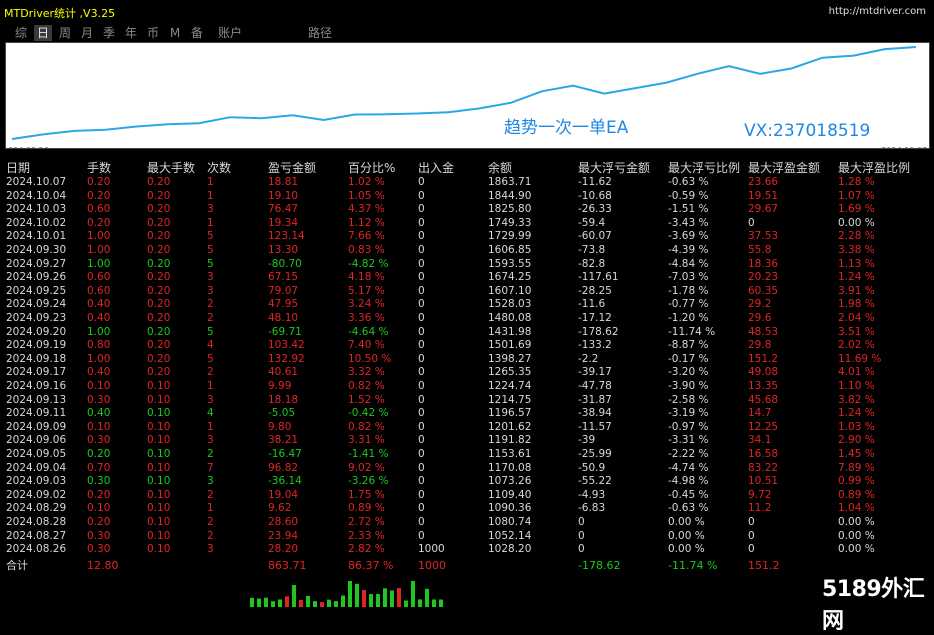 The width and height of the screenshot is (934, 635). I want to click on table-cell: 2.82 %, so click(366, 549).